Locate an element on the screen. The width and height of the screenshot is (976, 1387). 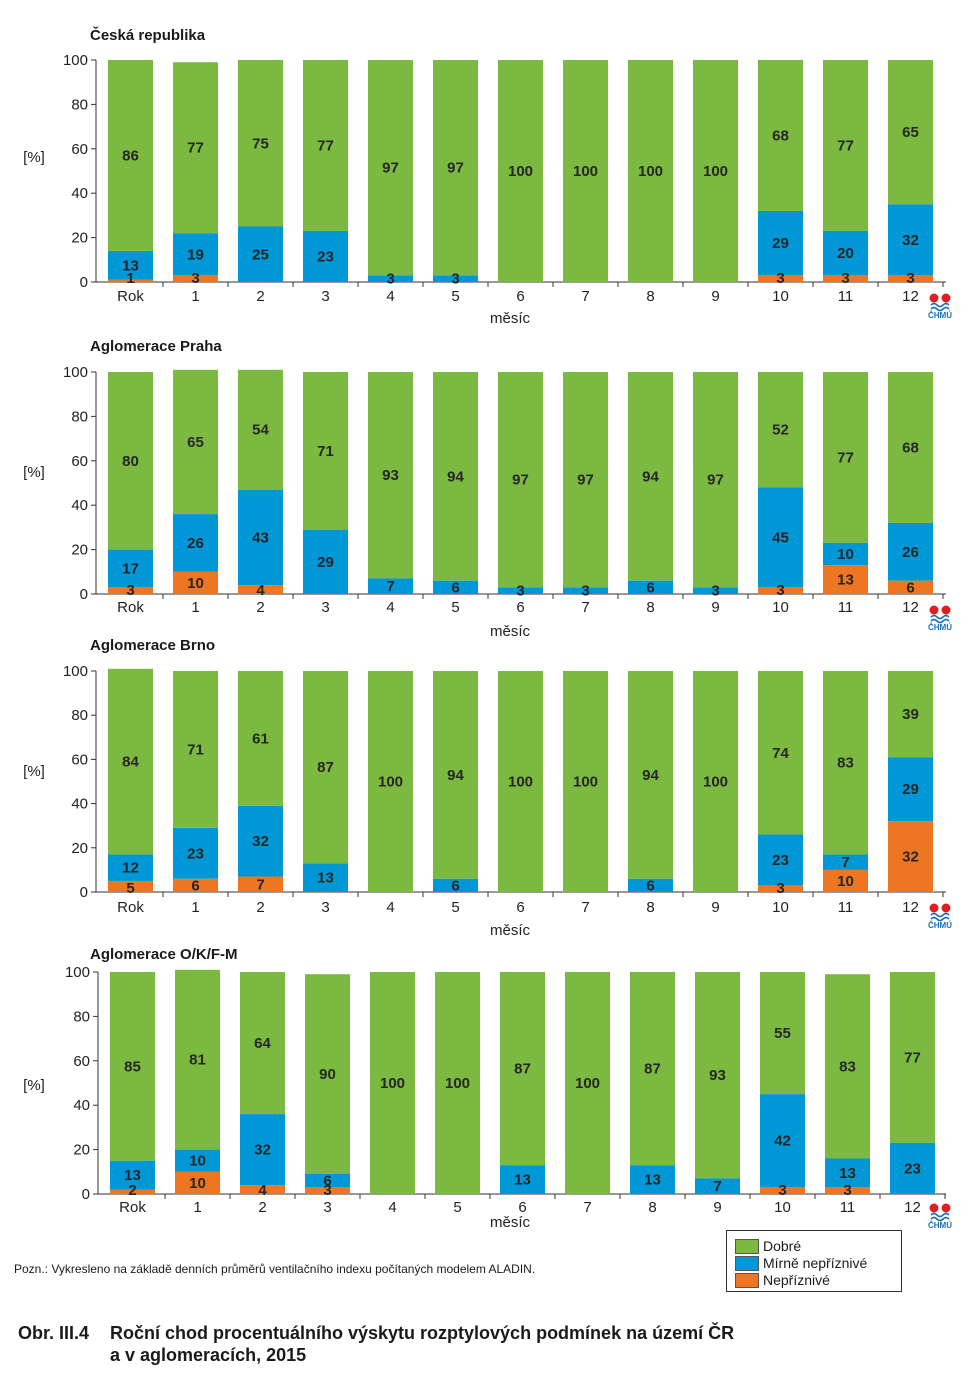
data-label: 52 is located at coordinates (780, 430).